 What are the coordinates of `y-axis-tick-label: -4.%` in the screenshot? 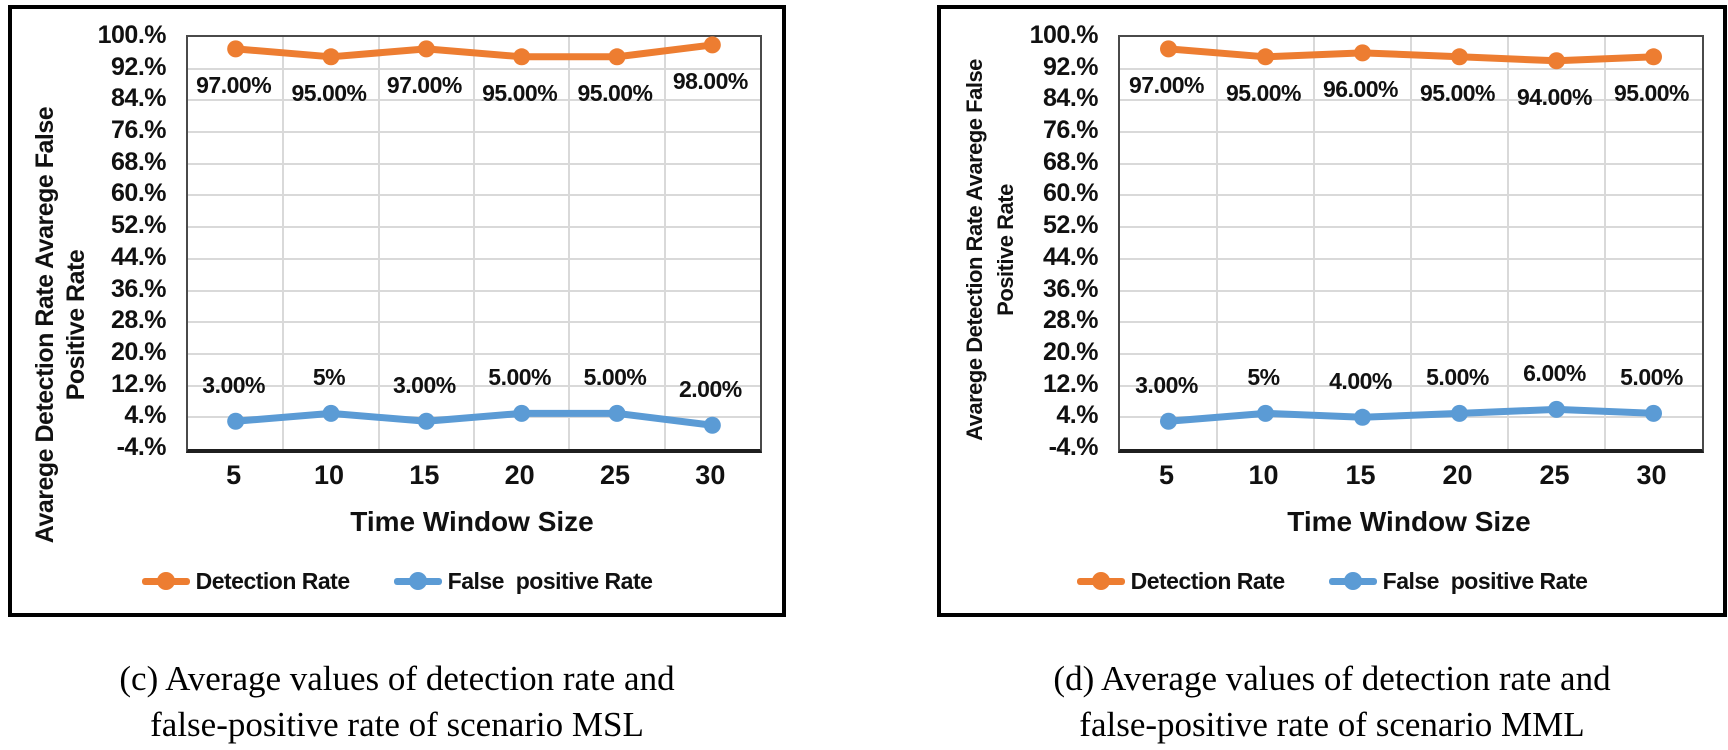 It's located at (1073, 447).